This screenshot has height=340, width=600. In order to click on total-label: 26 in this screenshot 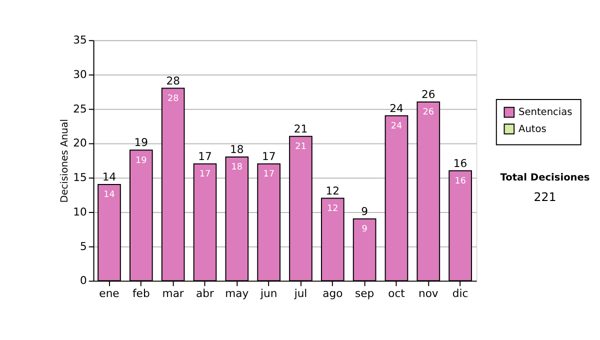, I will do `click(429, 95)`.